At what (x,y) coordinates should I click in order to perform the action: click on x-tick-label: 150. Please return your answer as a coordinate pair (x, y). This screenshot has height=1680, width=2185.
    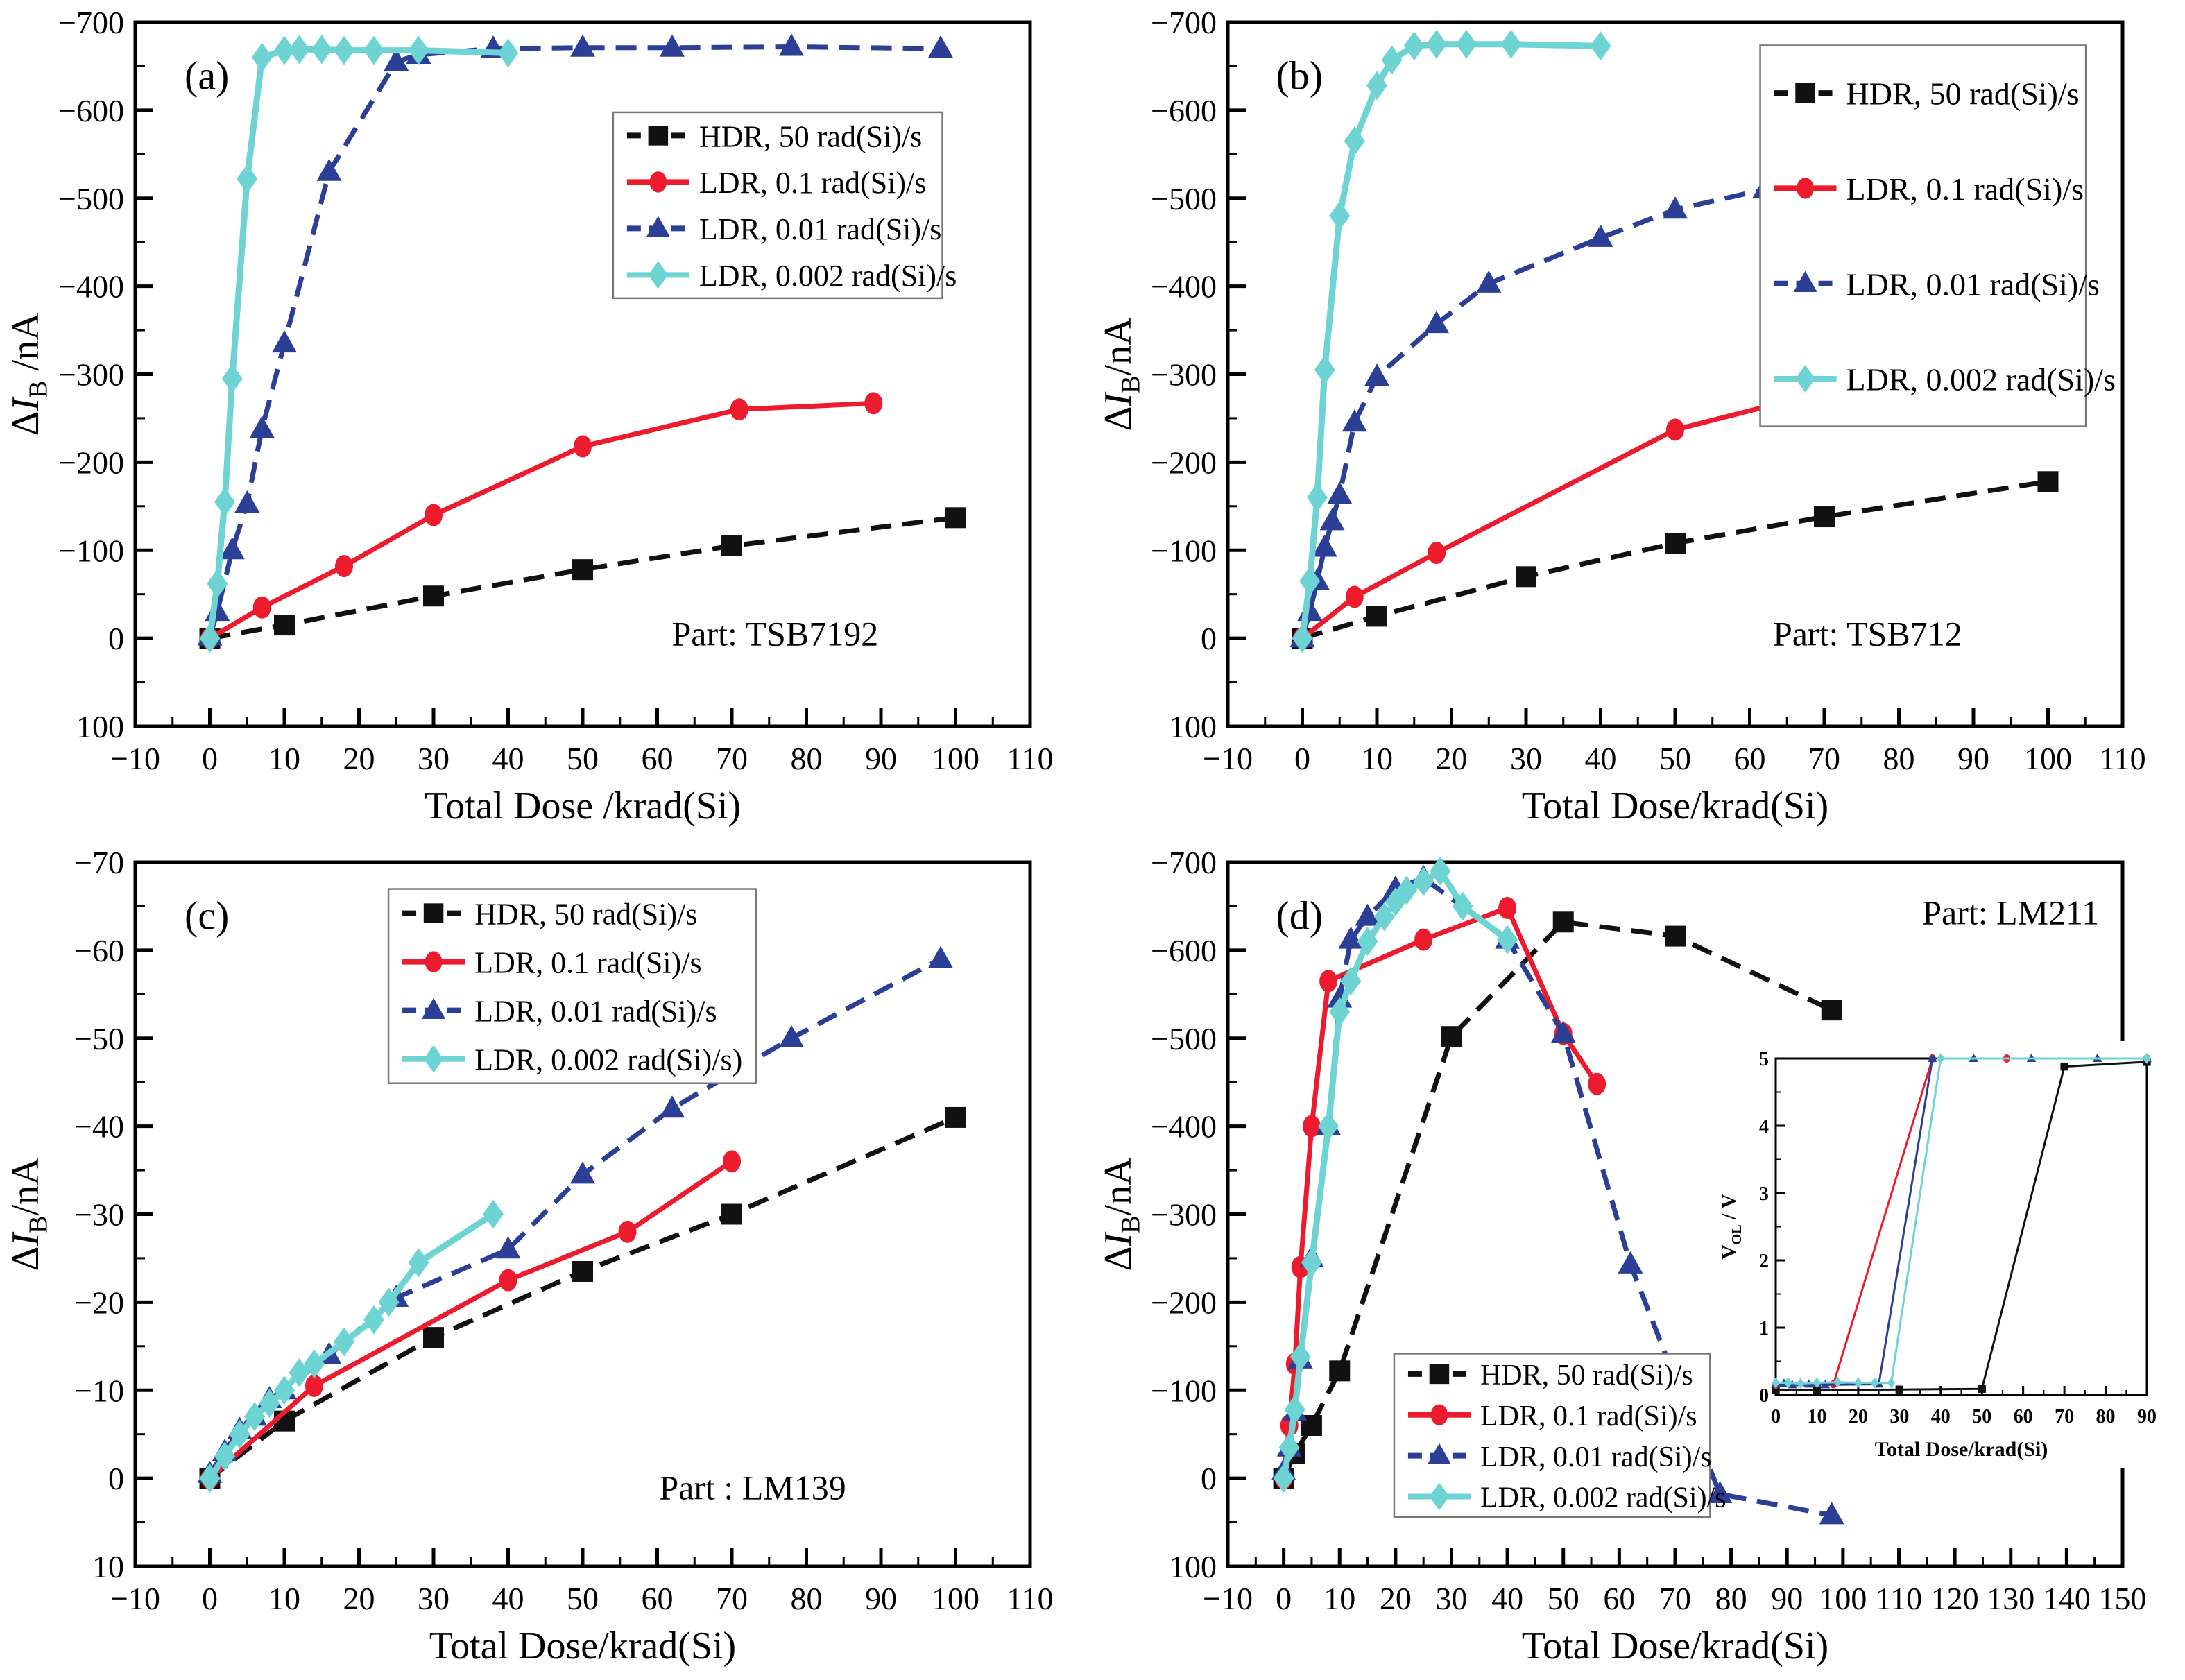
    Looking at the image, I should click on (2123, 1598).